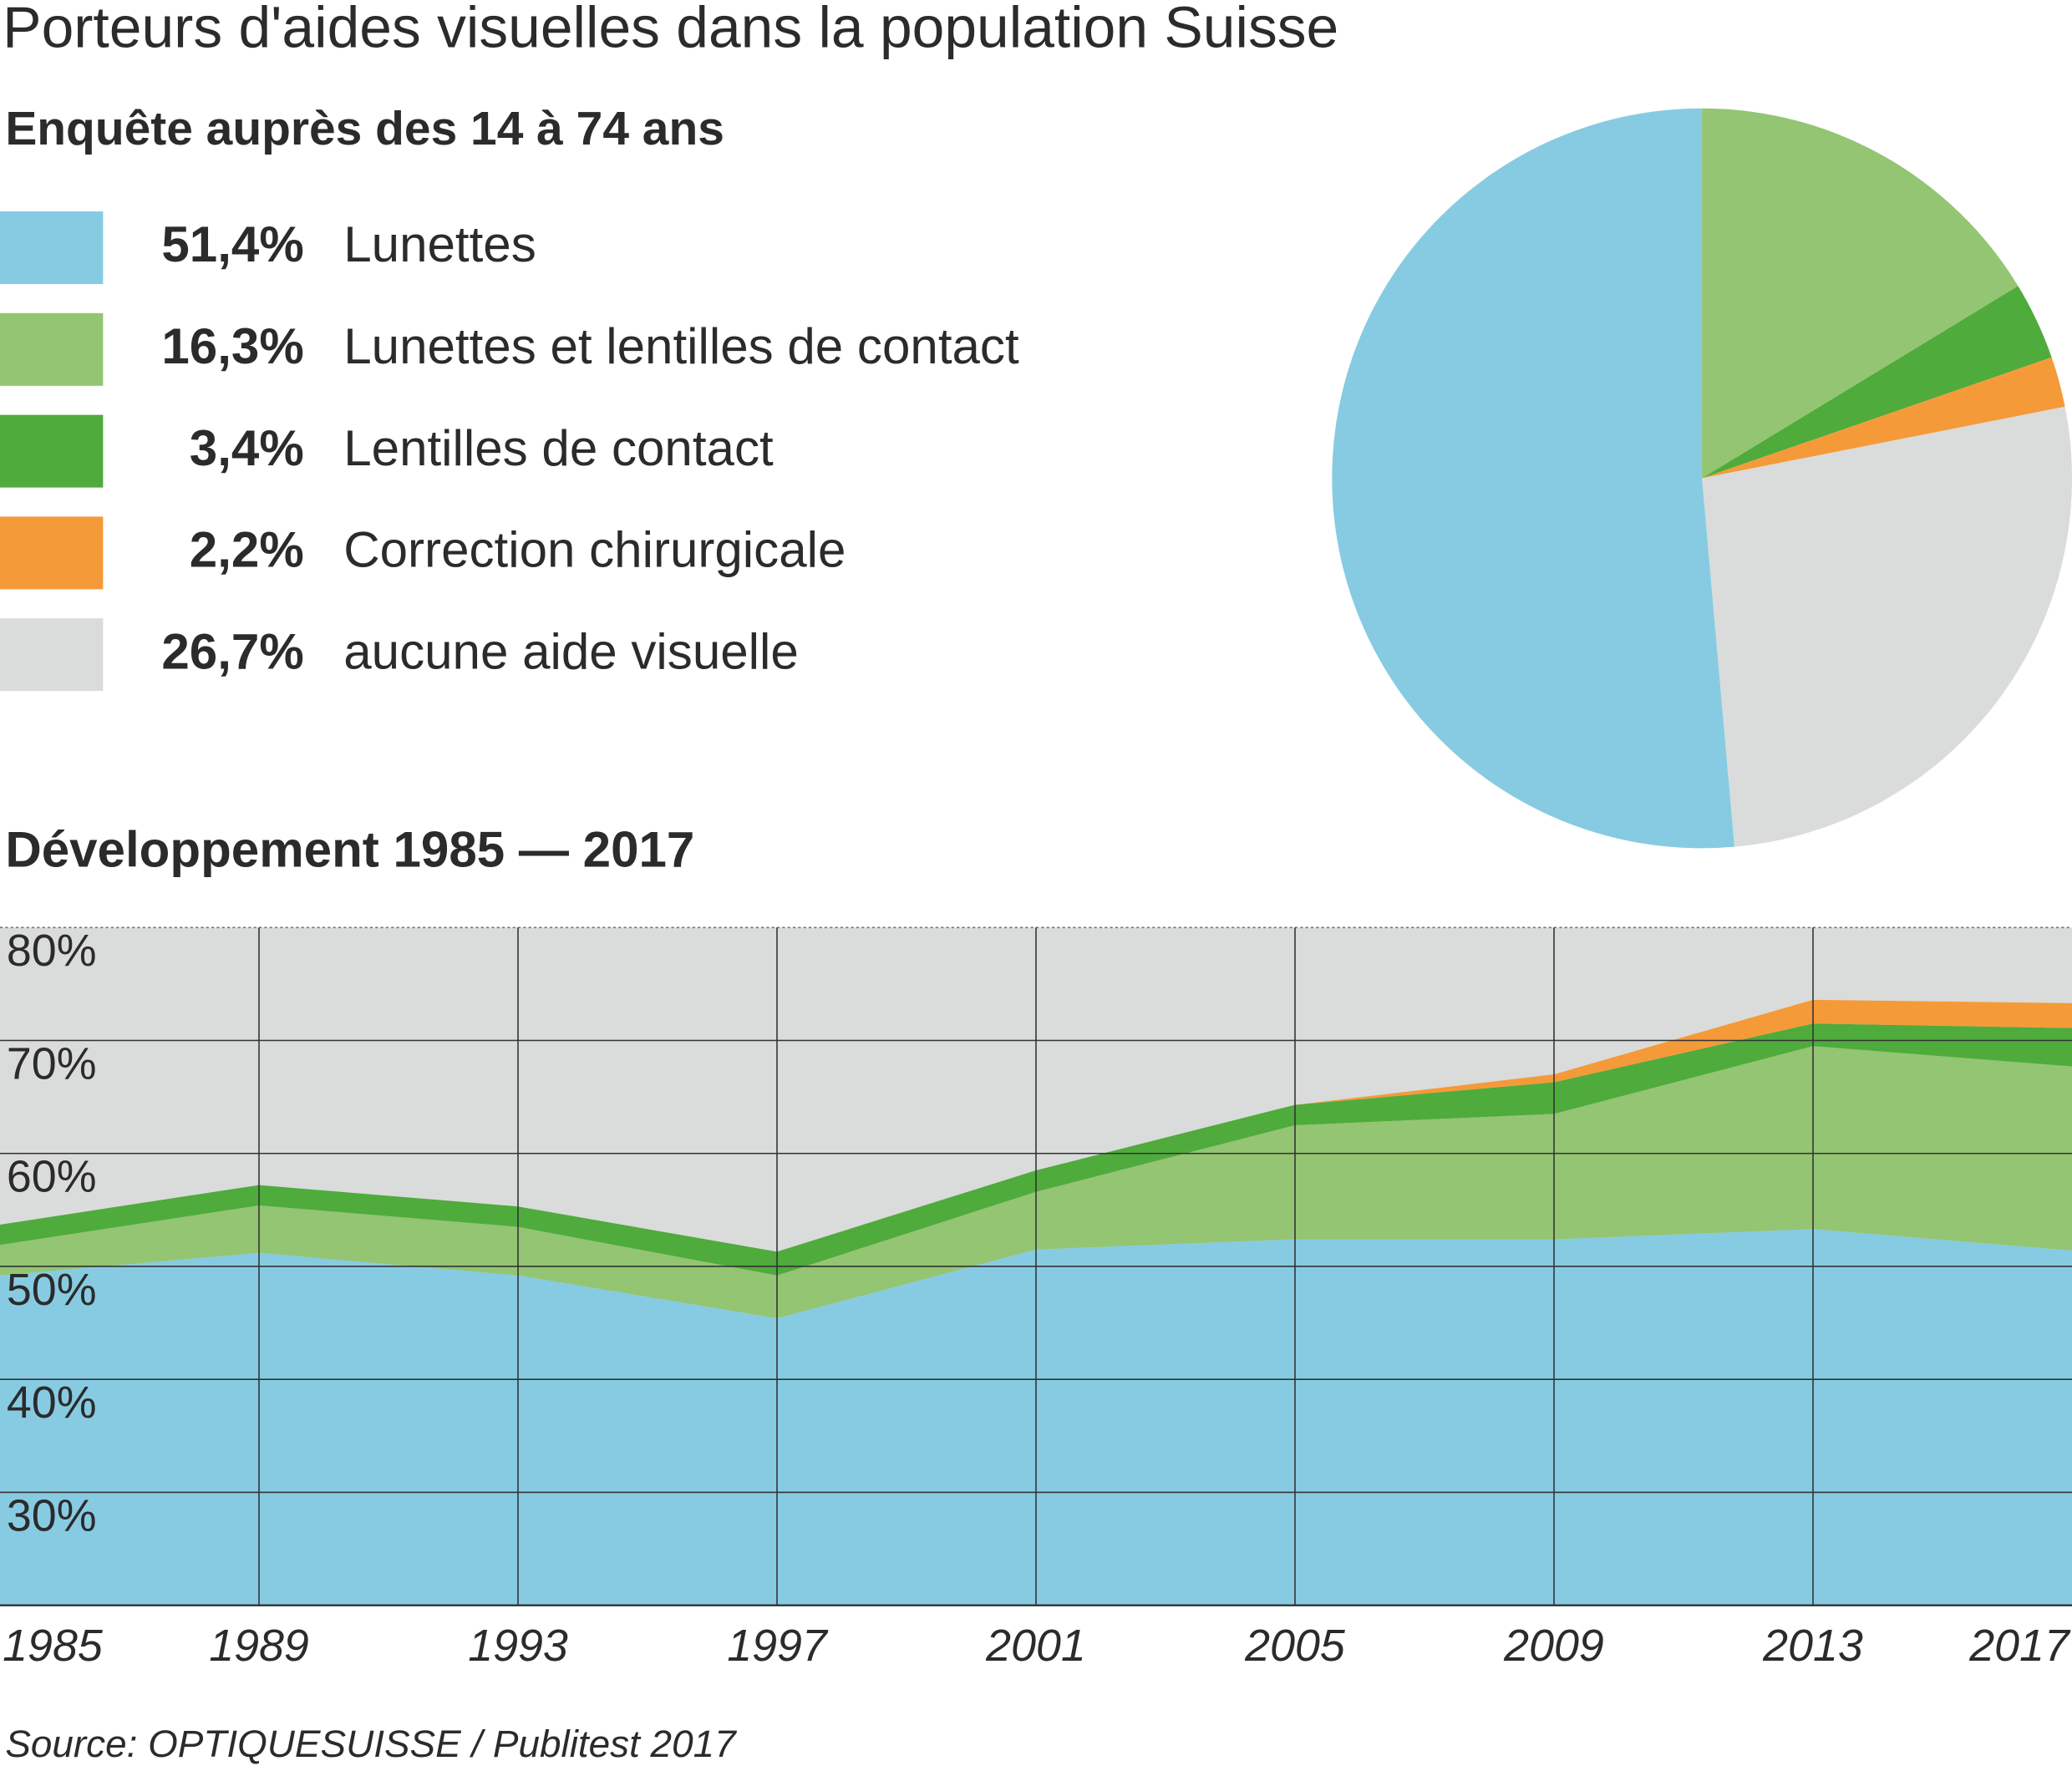 This screenshot has width=2072, height=1776. What do you see at coordinates (571, 651) in the screenshot?
I see `legend-label: aucune aide visuelle` at bounding box center [571, 651].